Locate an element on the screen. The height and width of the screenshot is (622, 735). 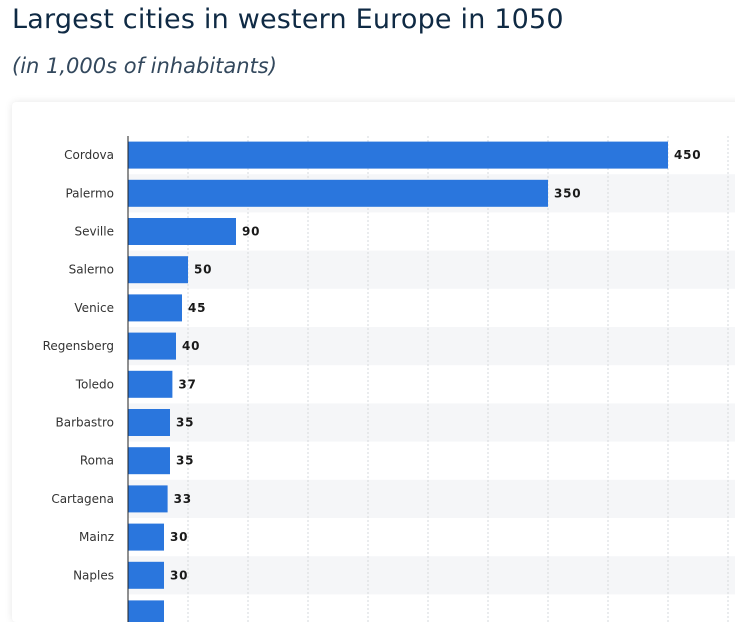
category-label: Cartagena is located at coordinates (82, 499).